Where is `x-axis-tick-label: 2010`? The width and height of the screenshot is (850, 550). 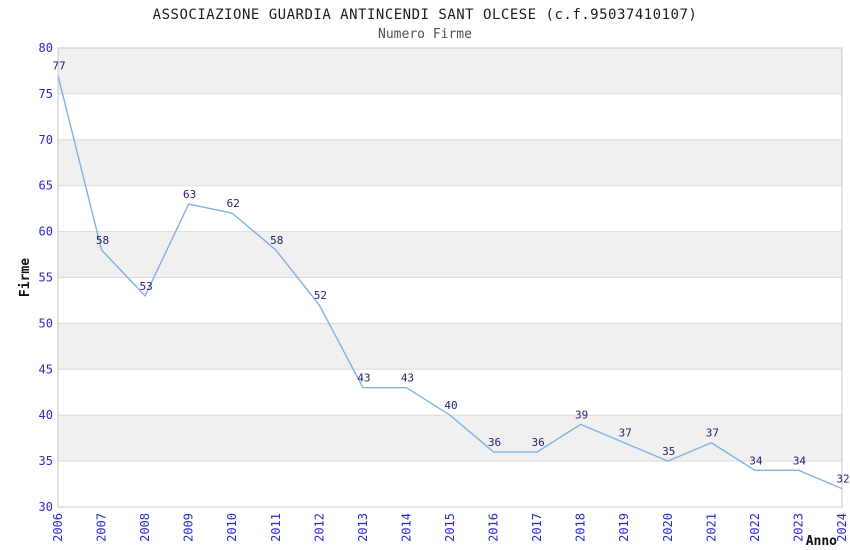
x-axis-tick-label: 2010 is located at coordinates (232, 527).